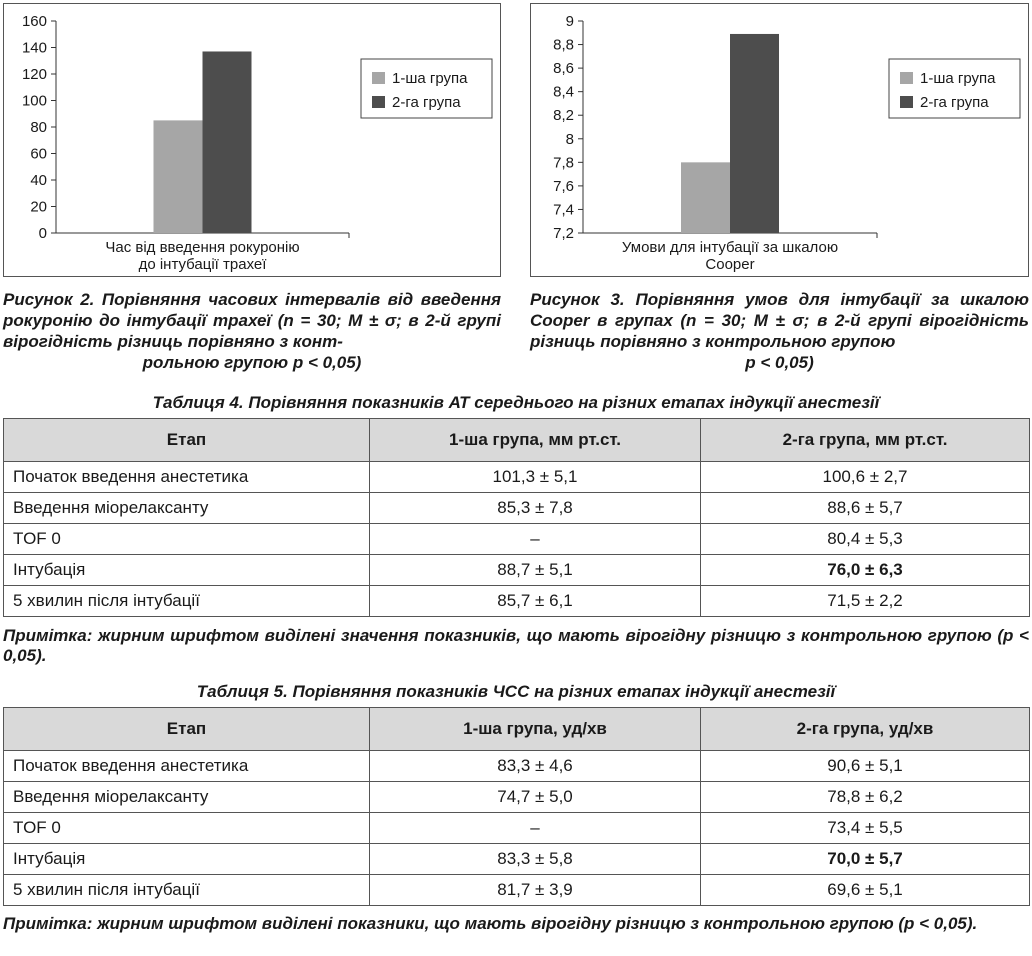 The width and height of the screenshot is (1032, 956). I want to click on group-1-cell: 101,3 ± 5,1, so click(535, 477).